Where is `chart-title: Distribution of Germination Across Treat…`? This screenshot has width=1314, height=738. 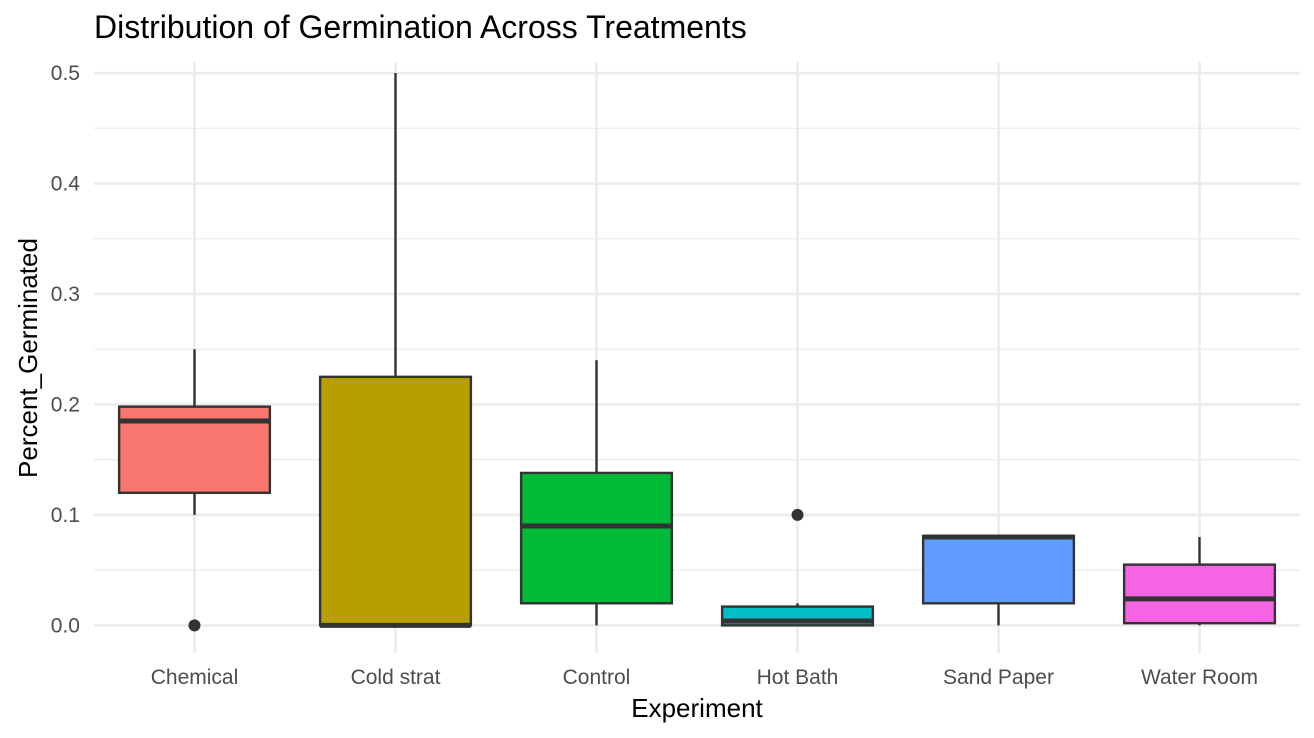 chart-title: Distribution of Germination Across Treat… is located at coordinates (420, 27).